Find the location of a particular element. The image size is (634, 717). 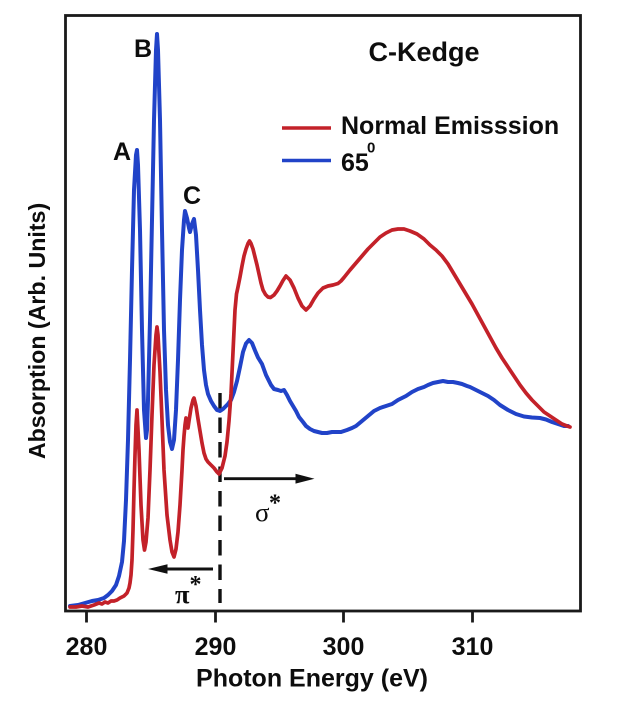

svg-text: 280 is located at coordinates (87, 647).